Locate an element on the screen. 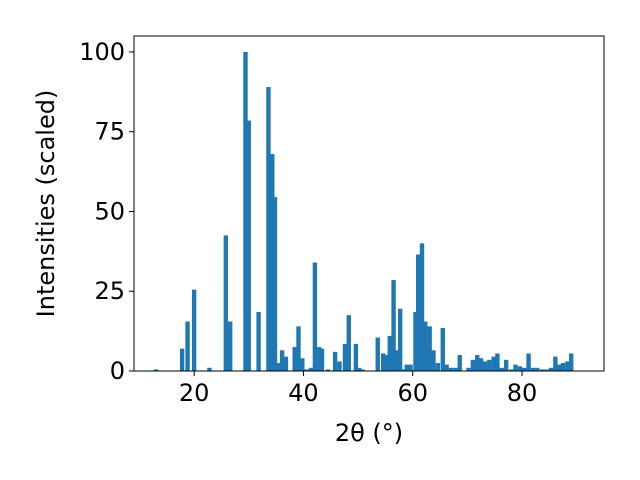  y-tick-label: 25 is located at coordinates (109, 291).